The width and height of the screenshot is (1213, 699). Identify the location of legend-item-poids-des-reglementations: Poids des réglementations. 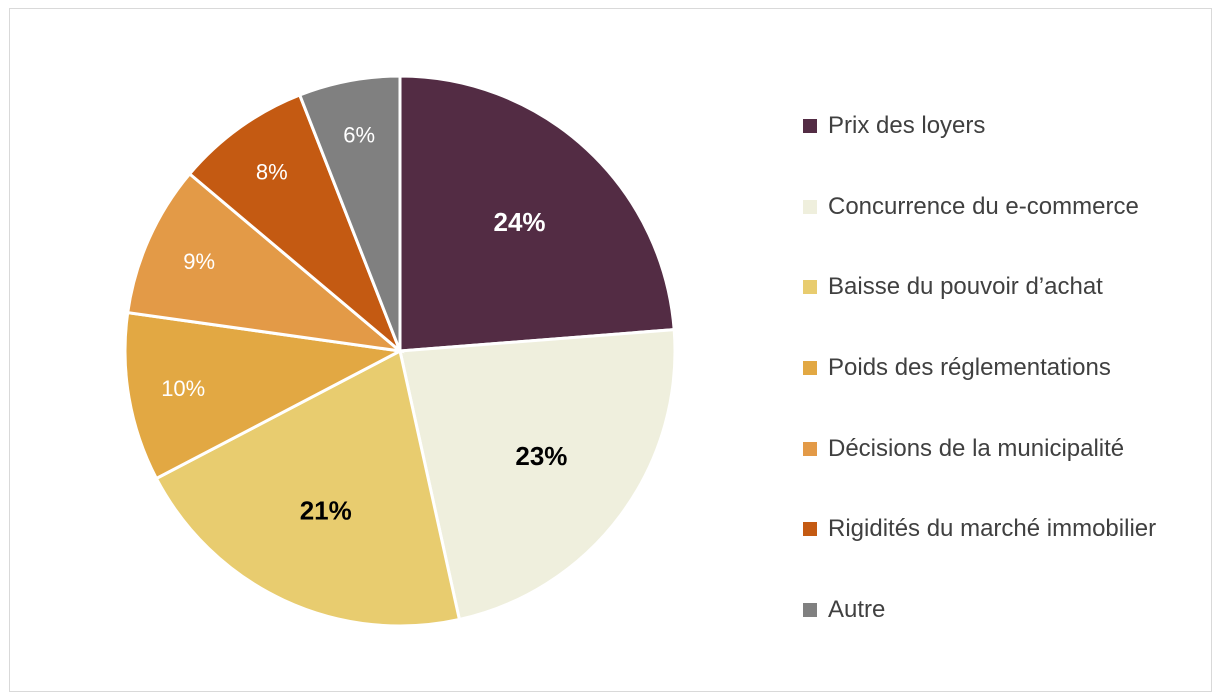
(979, 368).